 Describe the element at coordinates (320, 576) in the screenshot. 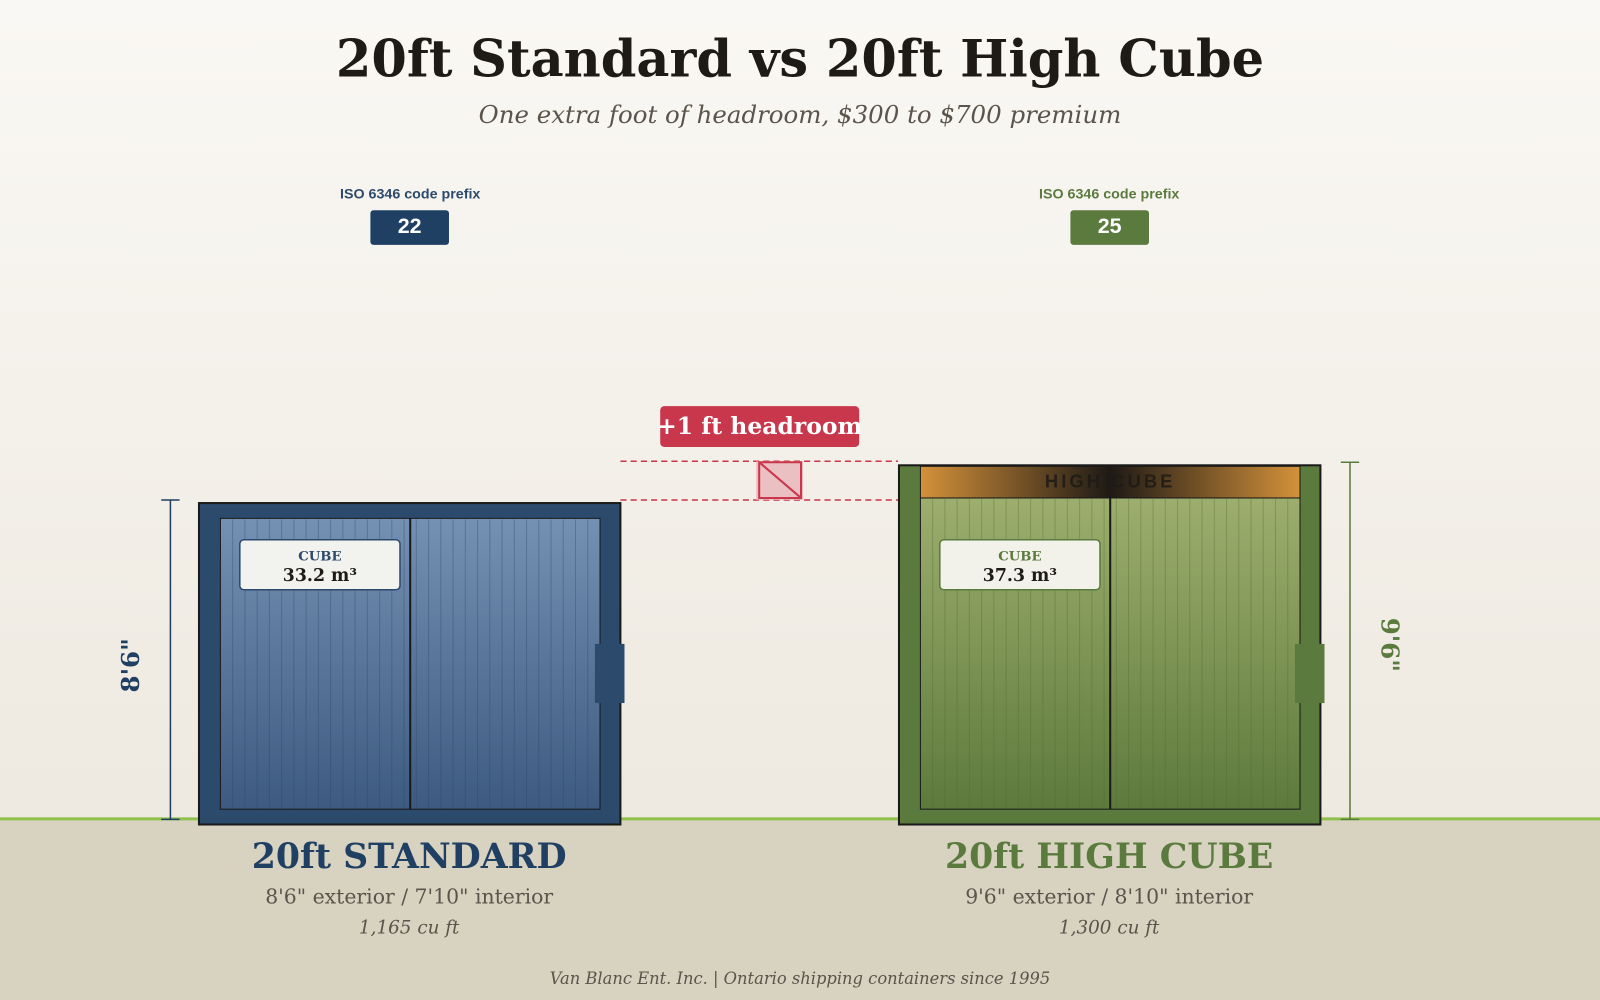

I see `cube-value: 33.2 m³` at that location.